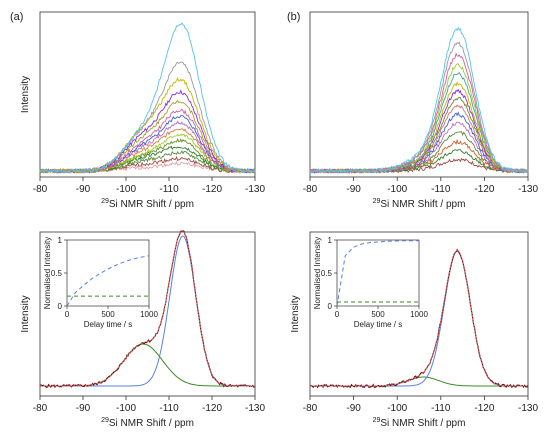 This screenshot has width=550, height=442. Describe the element at coordinates (293, 17) in the screenshot. I see `panel-label-b: (b)` at that location.